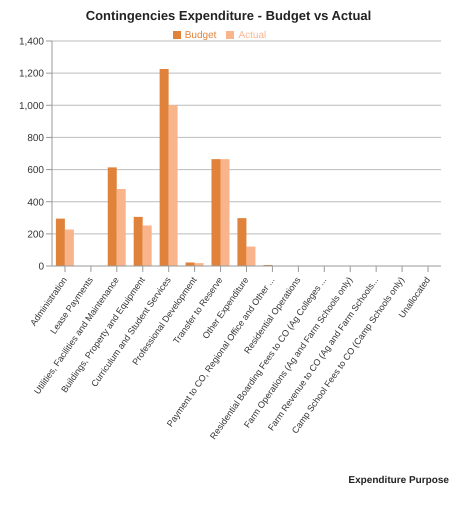  I want to click on y-tick-label: 200, so click(35, 234).